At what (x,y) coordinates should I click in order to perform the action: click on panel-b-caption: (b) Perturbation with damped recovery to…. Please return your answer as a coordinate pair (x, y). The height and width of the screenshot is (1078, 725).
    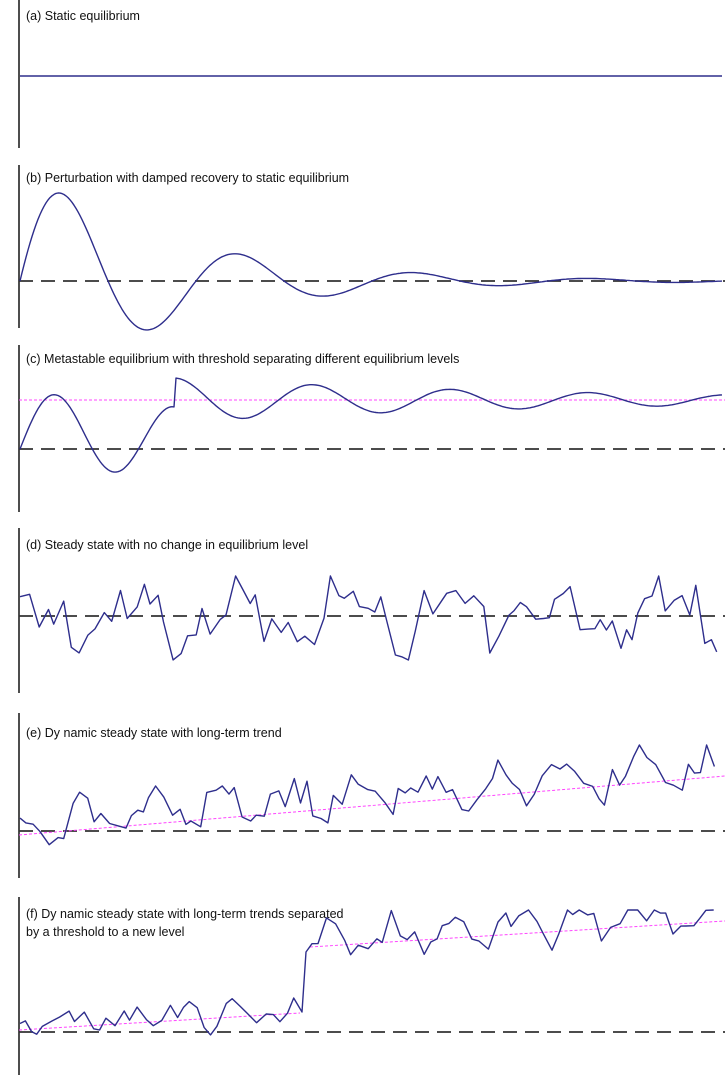
    Looking at the image, I should click on (187, 178).